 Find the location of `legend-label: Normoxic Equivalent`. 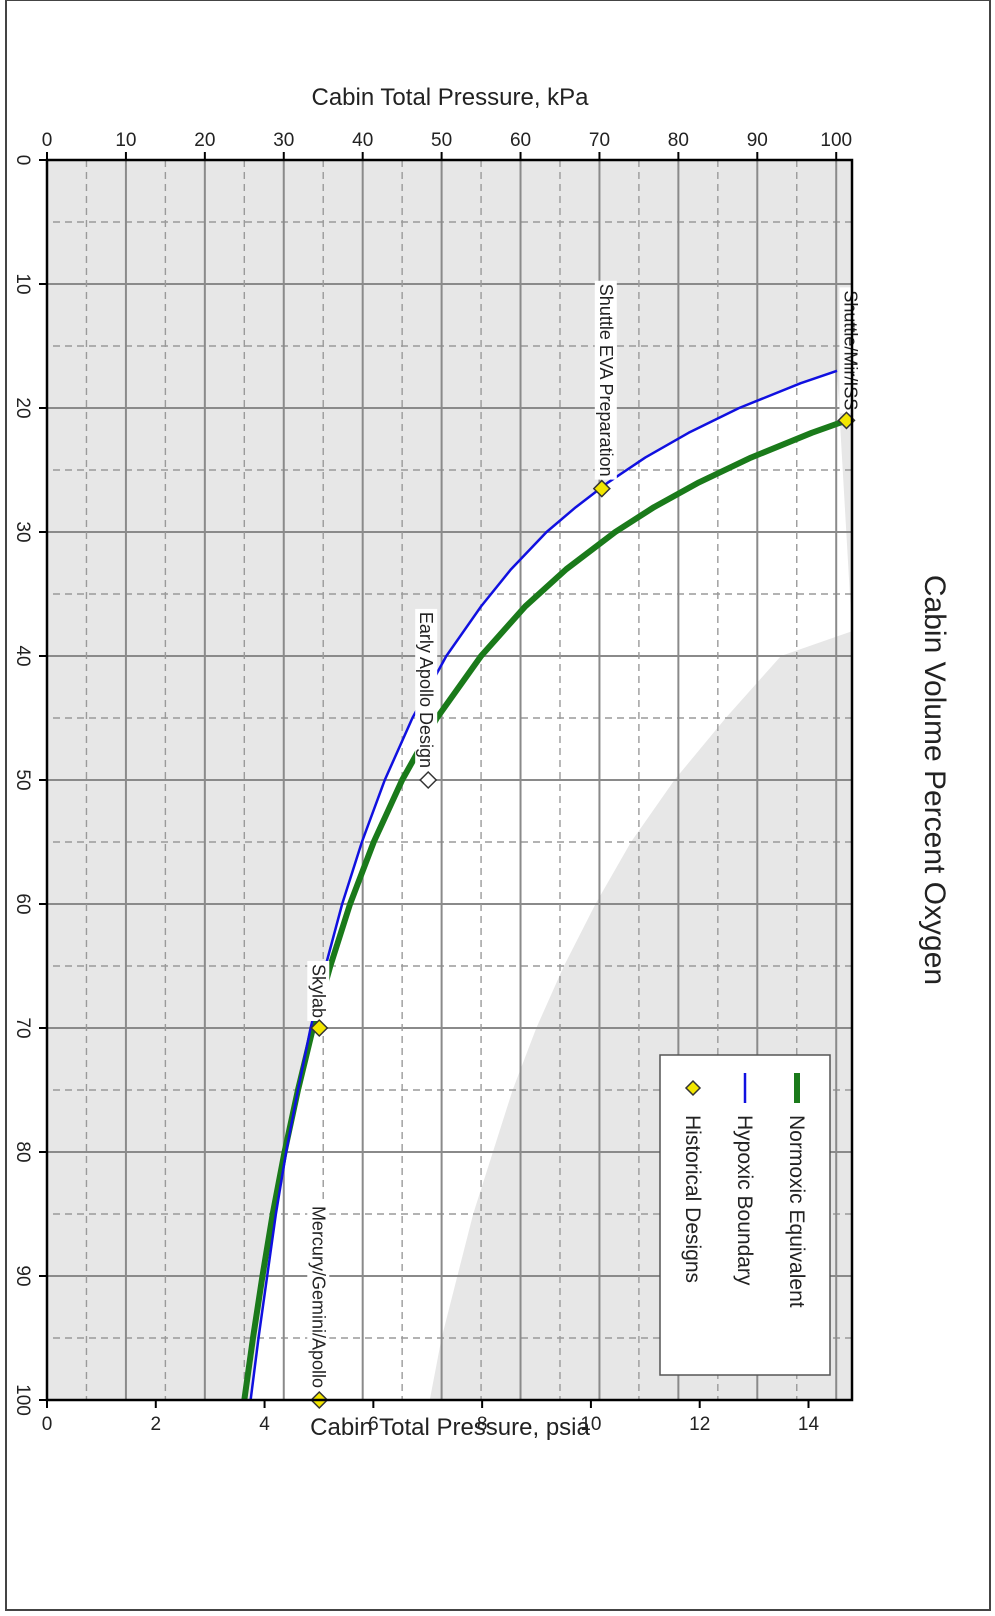

legend-label: Normoxic Equivalent is located at coordinates (796, 1211).